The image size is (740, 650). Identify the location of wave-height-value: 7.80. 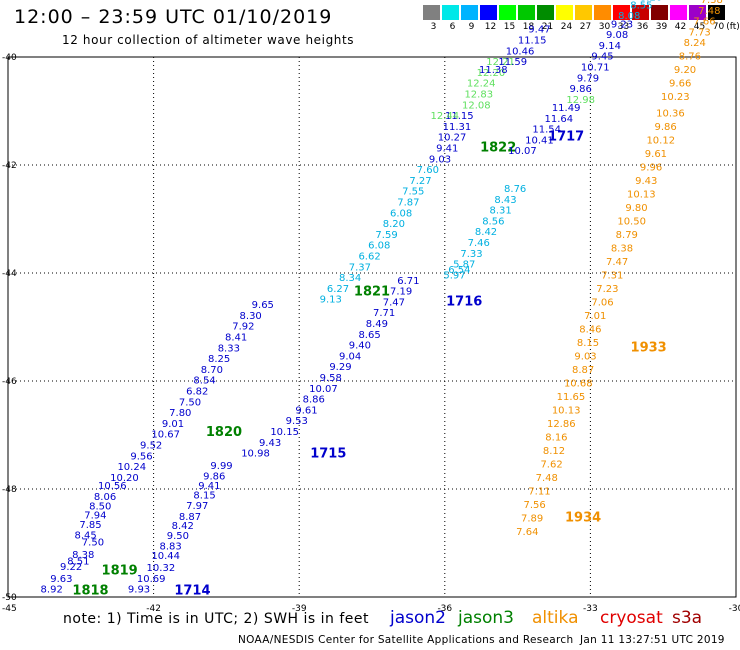
(180, 413).